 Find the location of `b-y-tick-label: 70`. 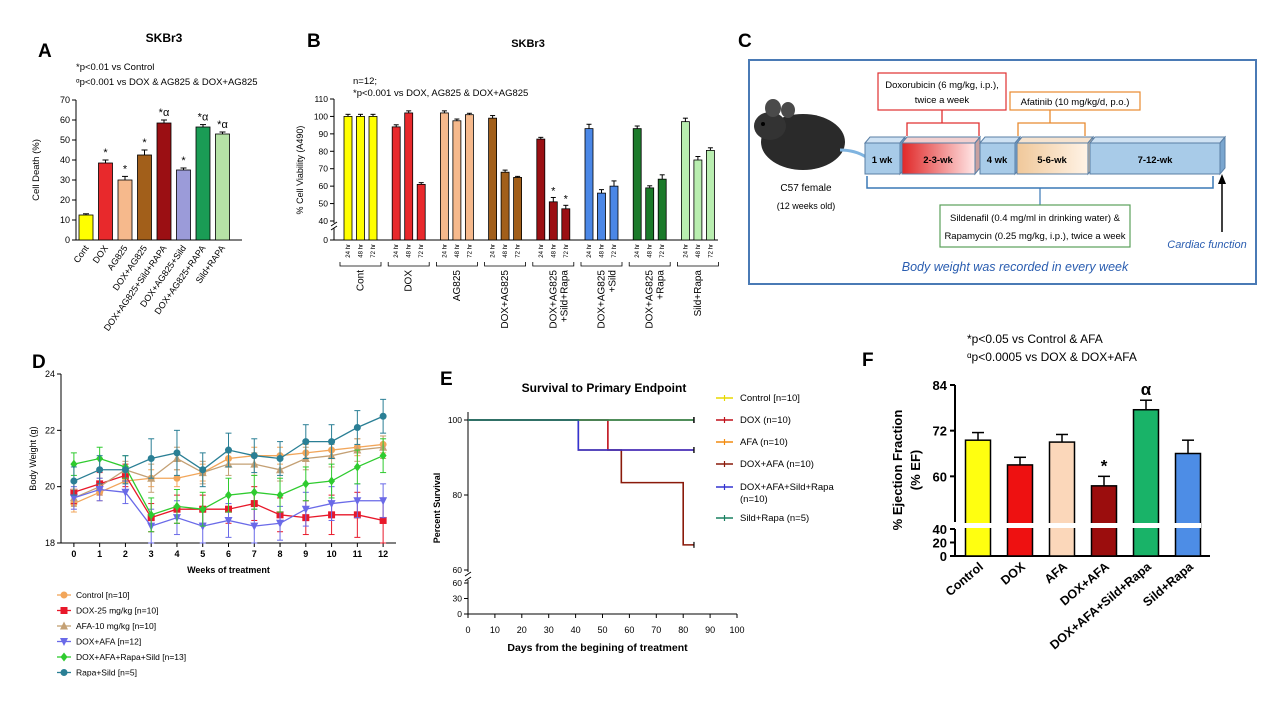

b-y-tick-label: 70 is located at coordinates (324, 169).